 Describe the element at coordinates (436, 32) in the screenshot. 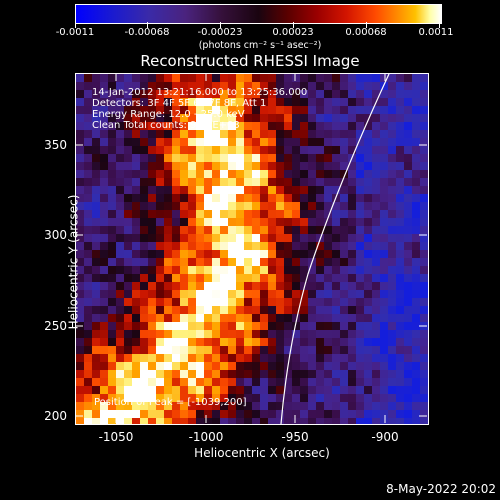

I see `colorbar-tick-label: 0.0011` at that location.